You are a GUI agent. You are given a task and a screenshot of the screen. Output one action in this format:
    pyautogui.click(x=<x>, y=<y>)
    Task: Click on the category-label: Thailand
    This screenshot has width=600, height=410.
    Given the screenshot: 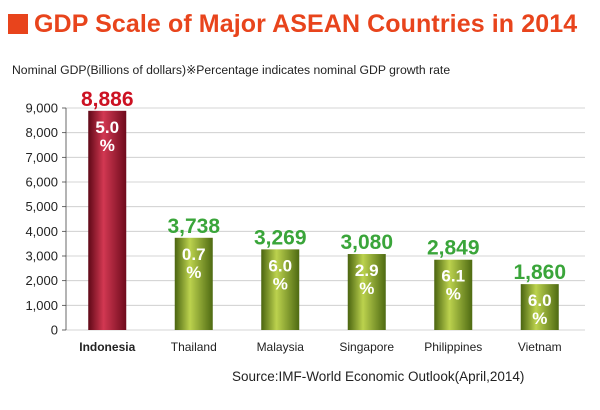 What is the action you would take?
    pyautogui.click(x=194, y=347)
    